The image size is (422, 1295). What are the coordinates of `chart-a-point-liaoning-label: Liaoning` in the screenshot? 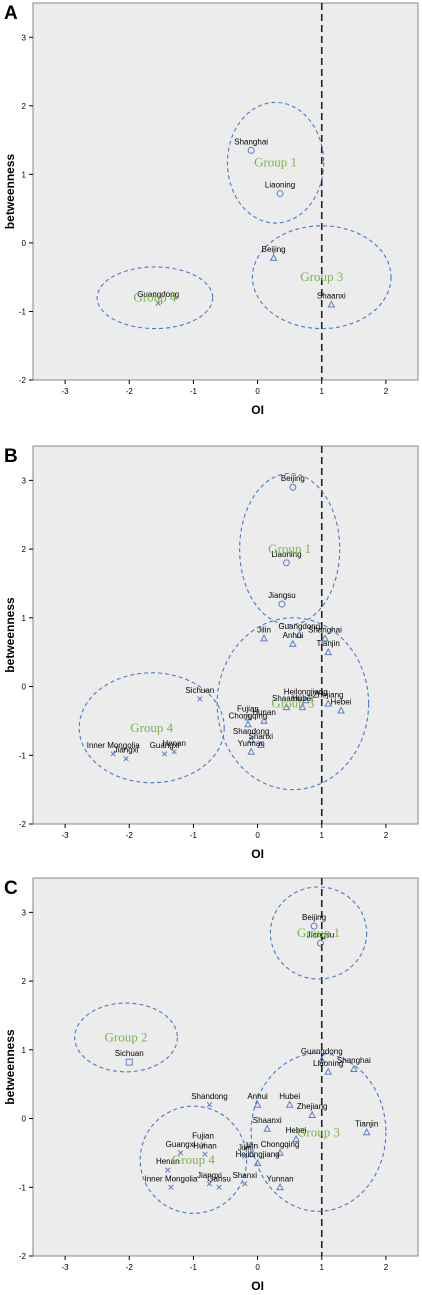 It's located at (280, 185).